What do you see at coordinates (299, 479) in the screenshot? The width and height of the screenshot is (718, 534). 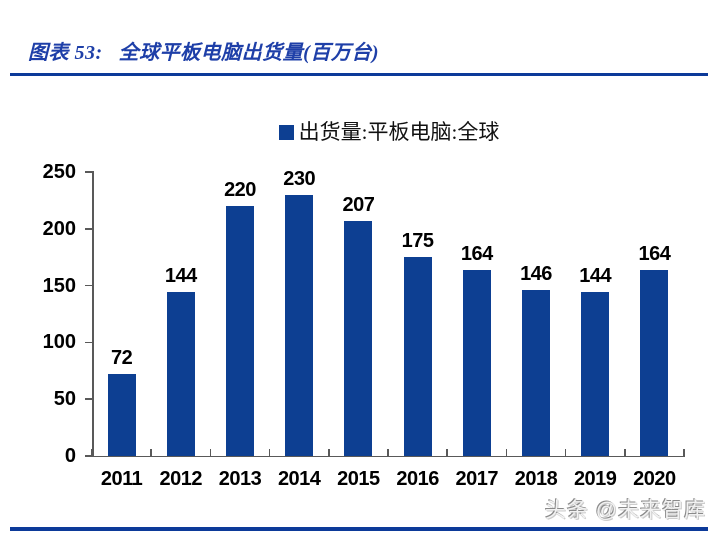 I see `x-axis-label: 2014` at bounding box center [299, 479].